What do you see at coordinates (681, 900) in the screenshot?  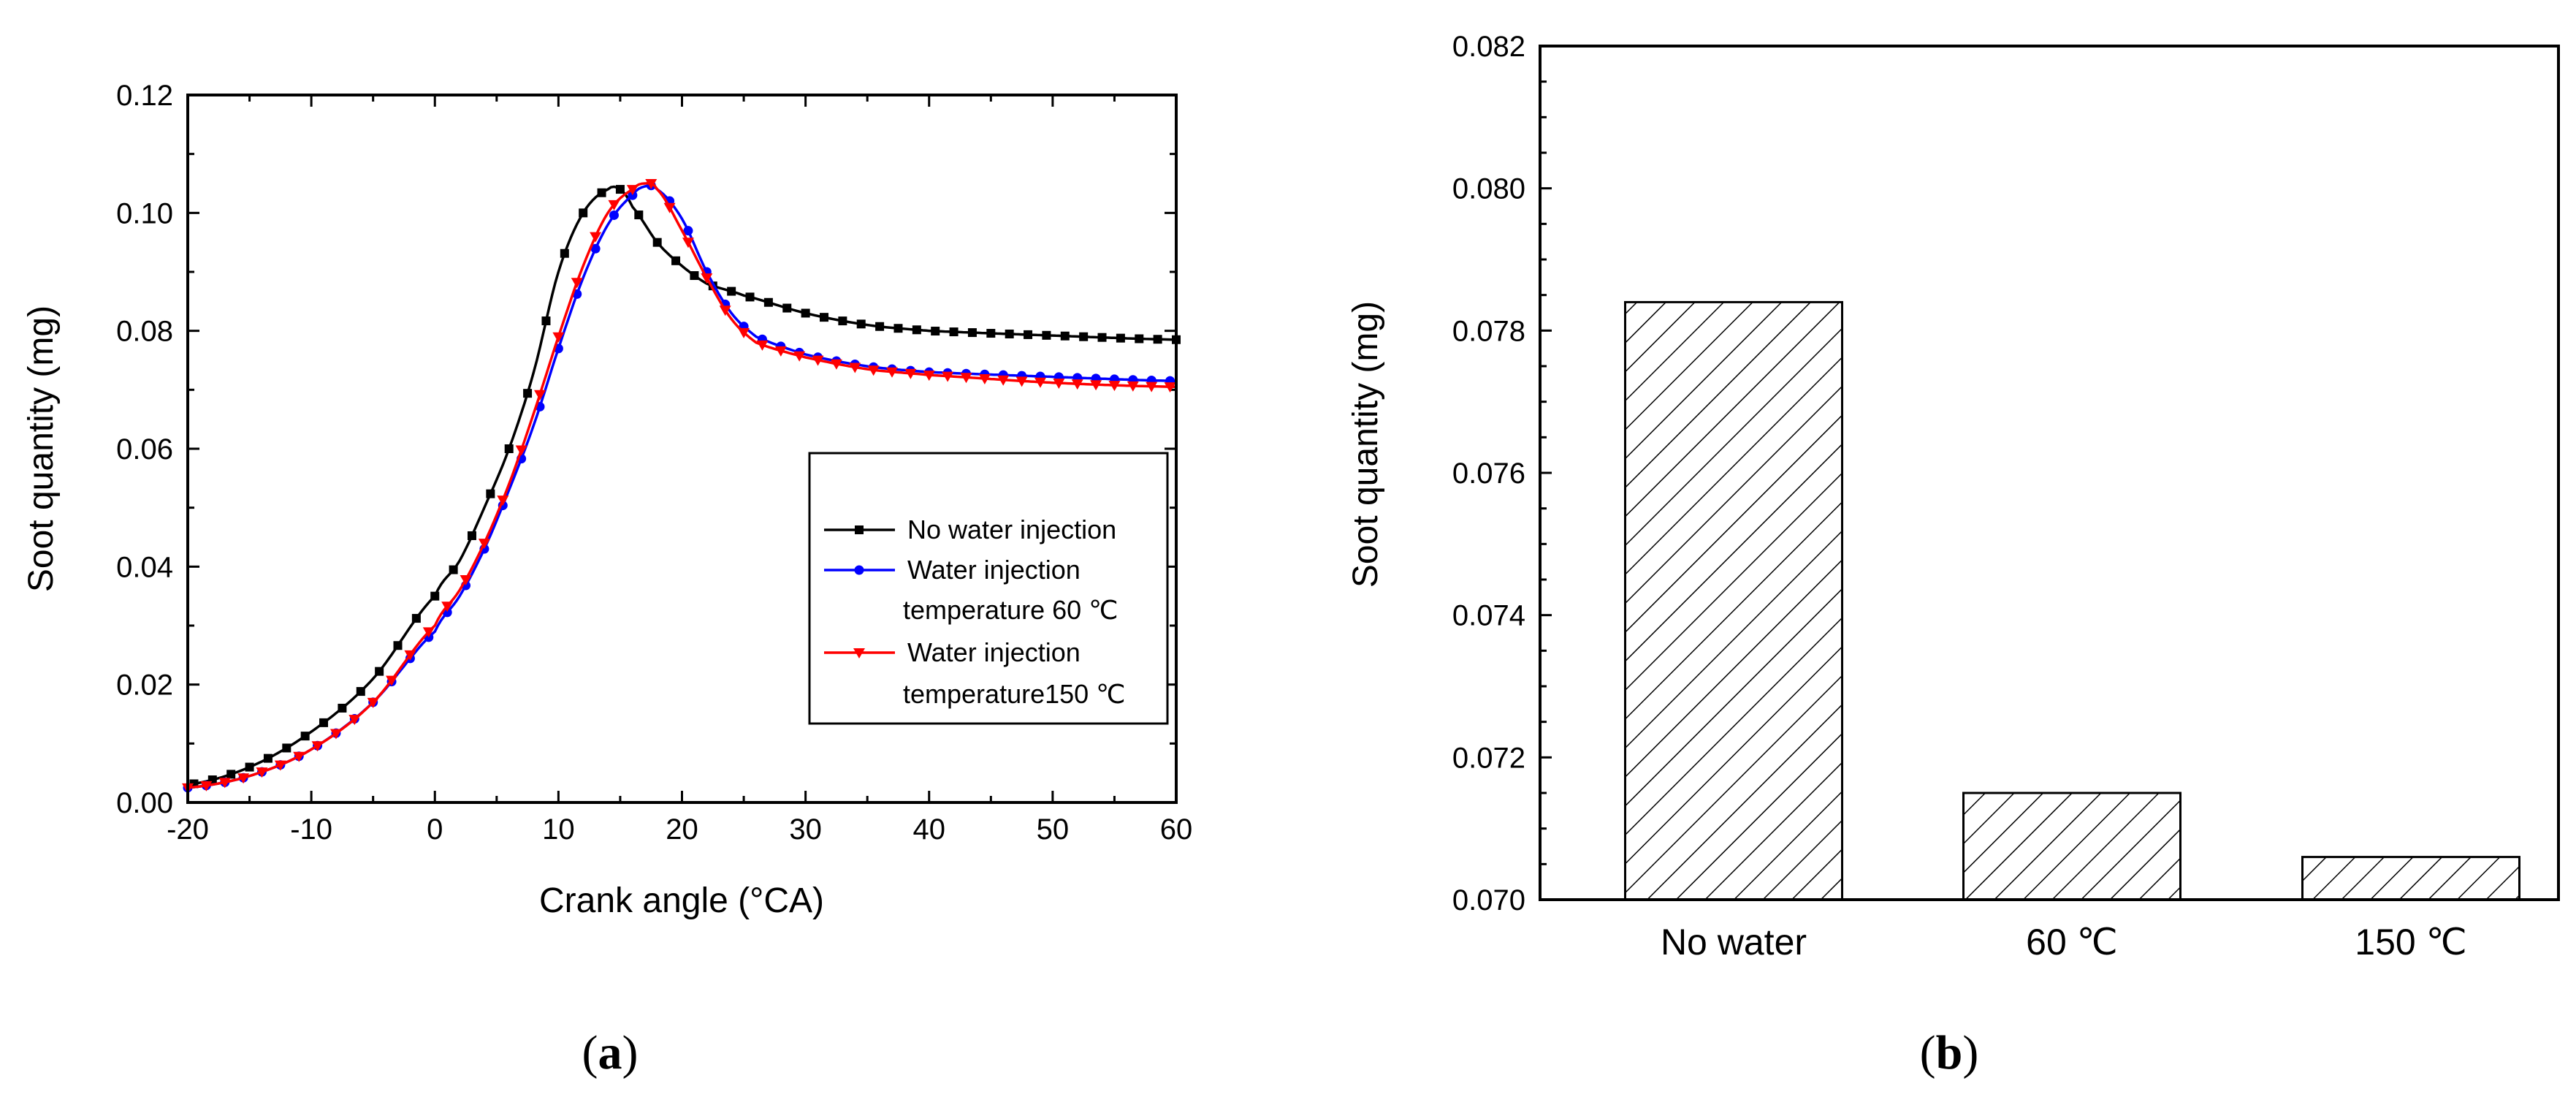 I see `x-axis-title-a: Crank angle (°CA)` at bounding box center [681, 900].